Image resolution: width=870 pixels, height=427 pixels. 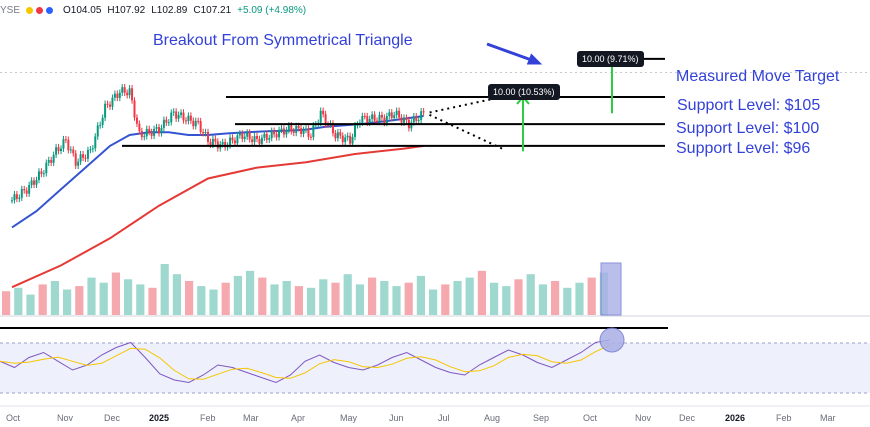 What do you see at coordinates (13, 418) in the screenshot?
I see `x-label-oct: Oct` at bounding box center [13, 418].